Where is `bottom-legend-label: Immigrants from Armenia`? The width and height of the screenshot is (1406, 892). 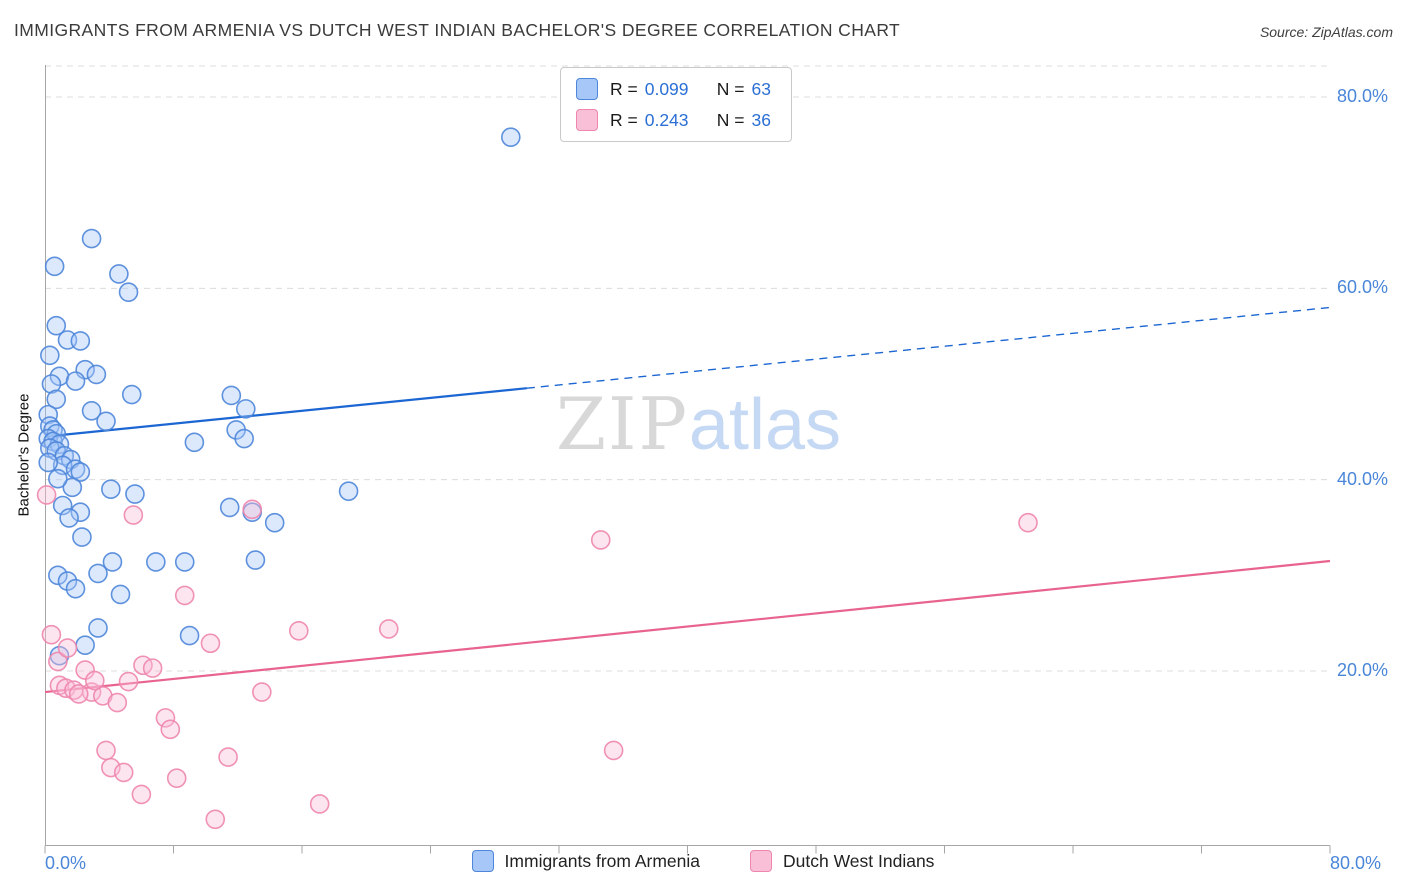
bottom-legend-label: Immigrants from Armenia is located at coordinates (602, 860).